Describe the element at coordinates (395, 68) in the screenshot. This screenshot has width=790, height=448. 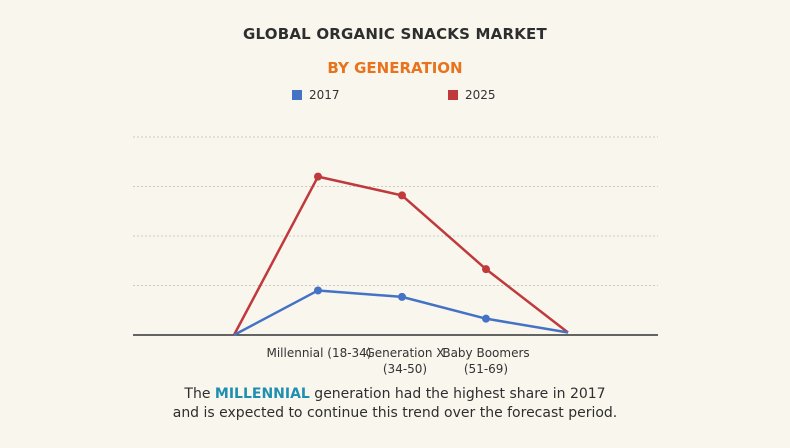
I see `chart-subtitle: BY GENERATION` at that location.